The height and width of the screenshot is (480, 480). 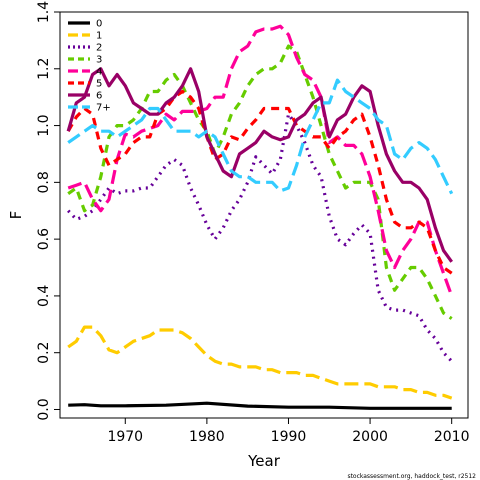 What do you see at coordinates (48, 211) in the screenshot?
I see `y-axis: 0.0 0.2 0.4 0.6 0.8 1.0 1.2 1.4` at bounding box center [48, 211].